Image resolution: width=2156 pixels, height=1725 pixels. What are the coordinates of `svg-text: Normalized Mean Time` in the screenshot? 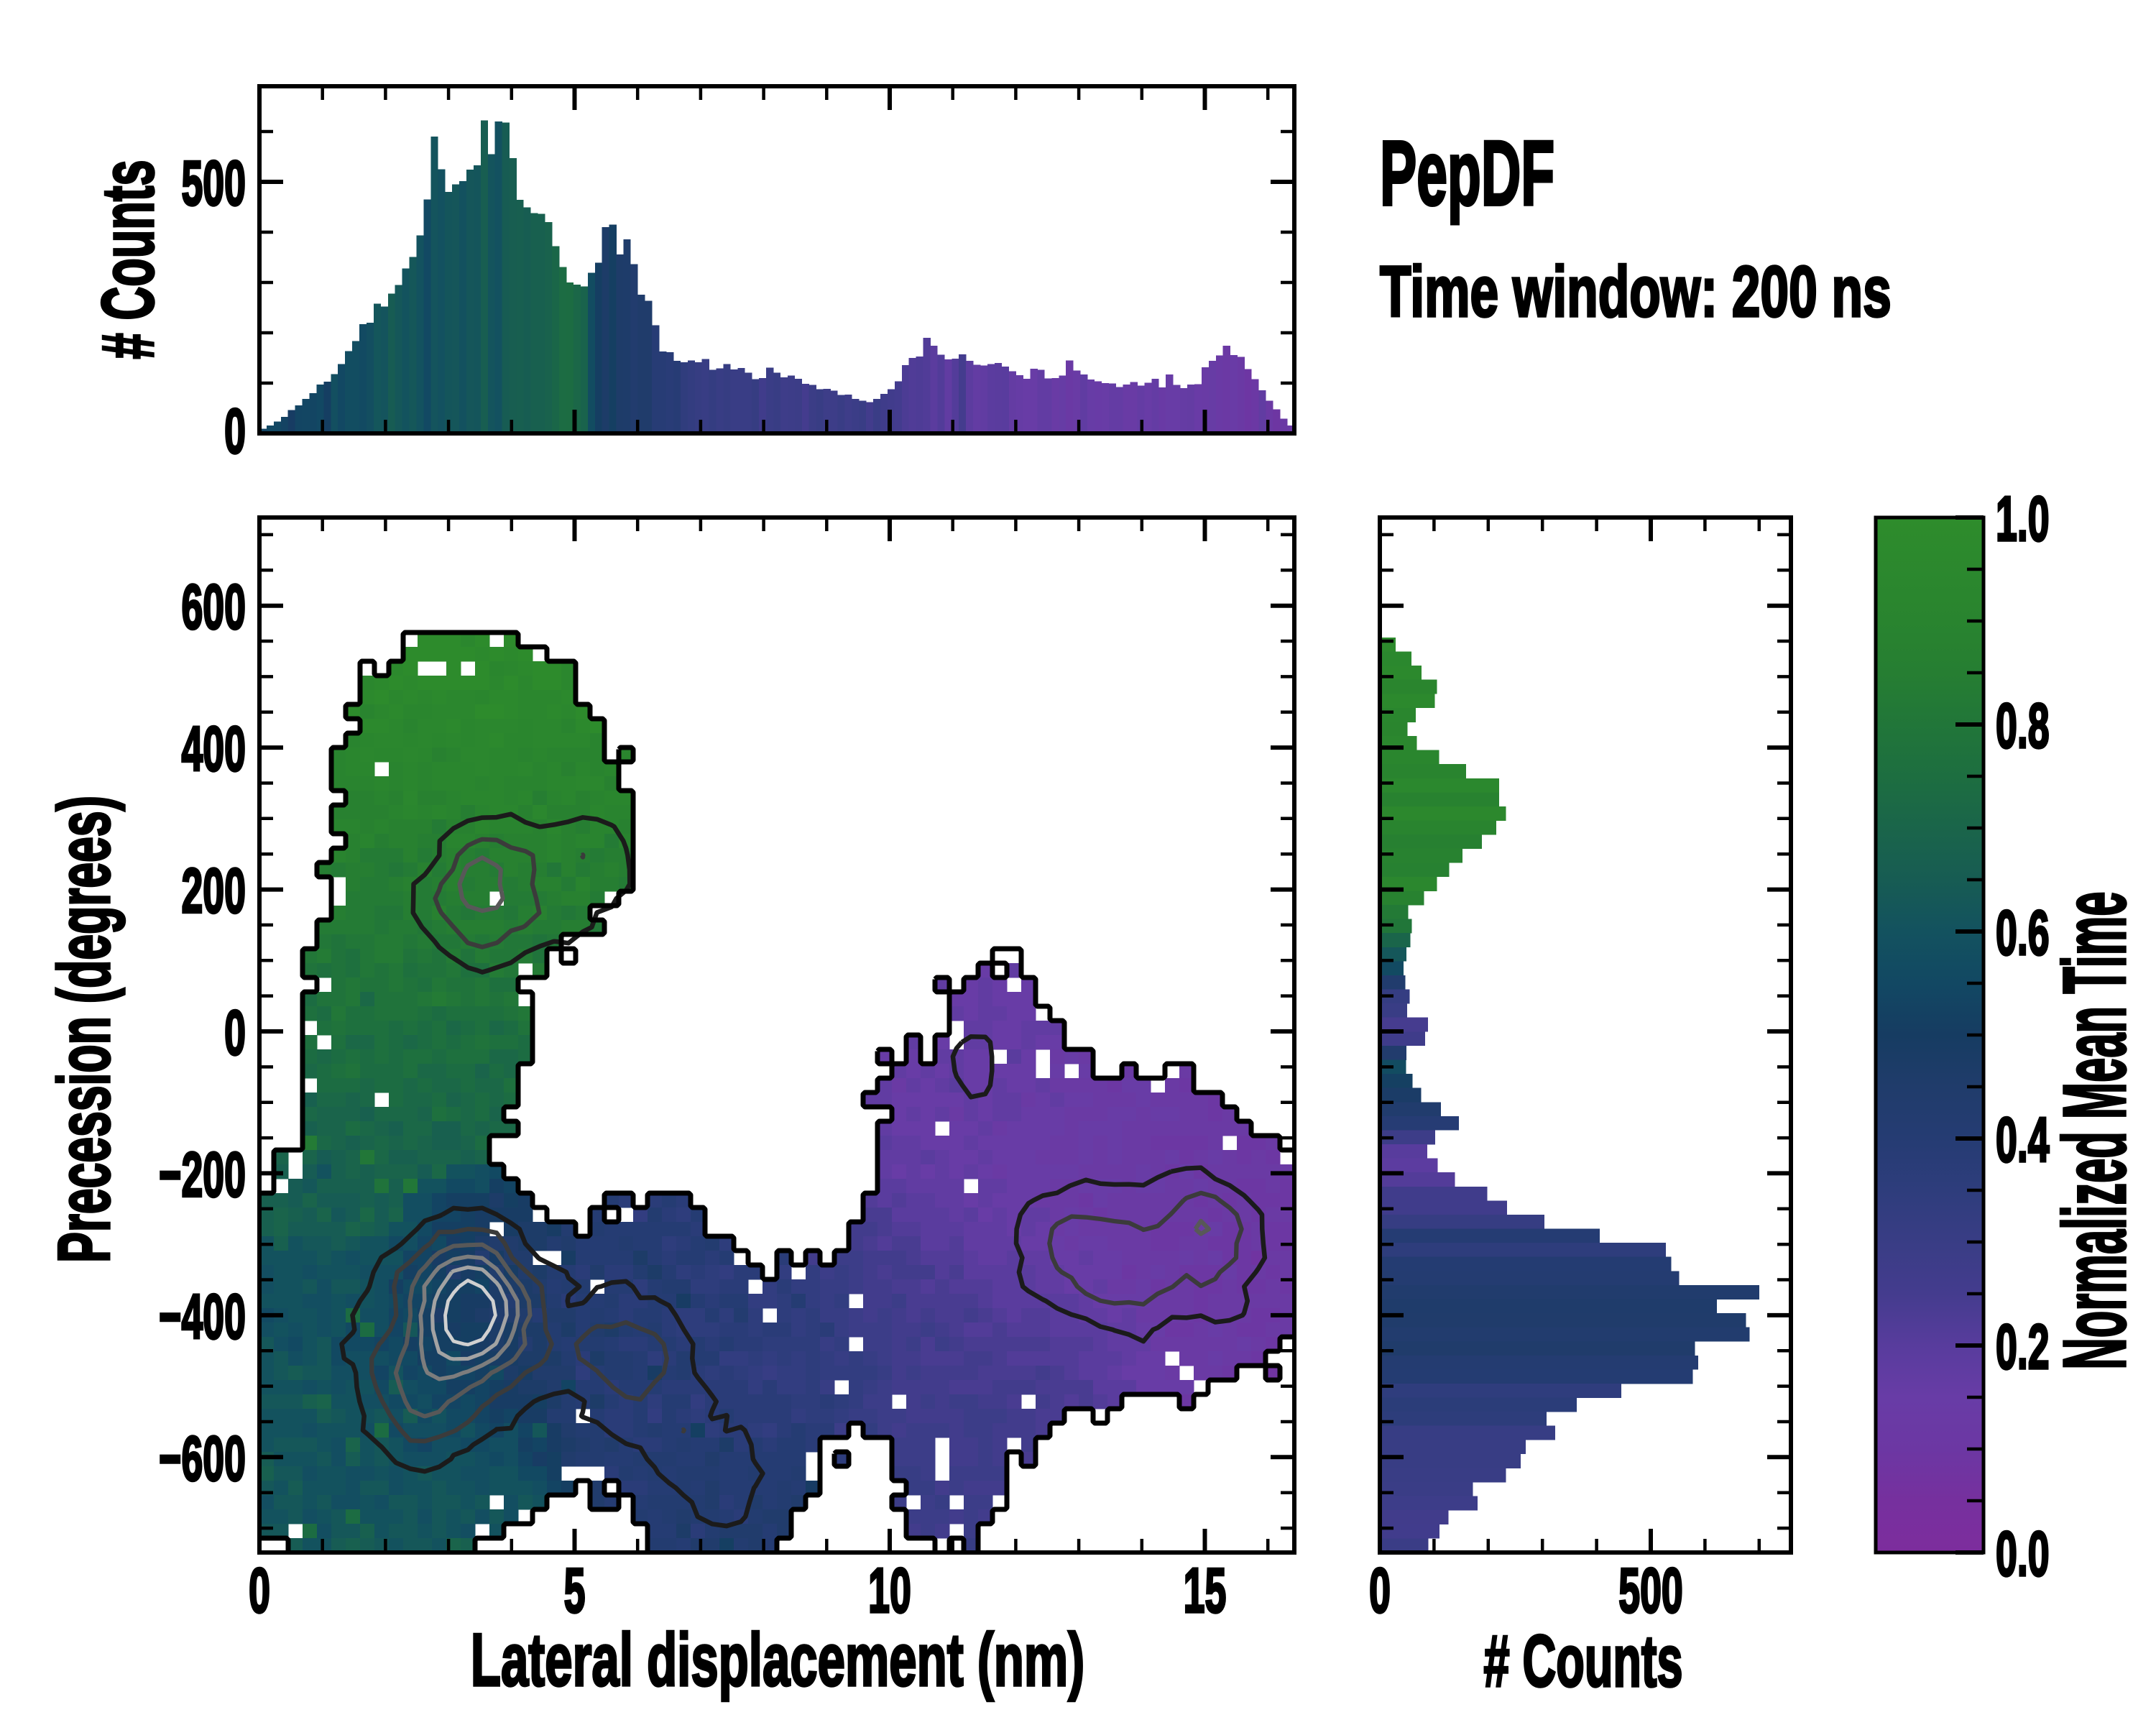 It's located at (2095, 1130).